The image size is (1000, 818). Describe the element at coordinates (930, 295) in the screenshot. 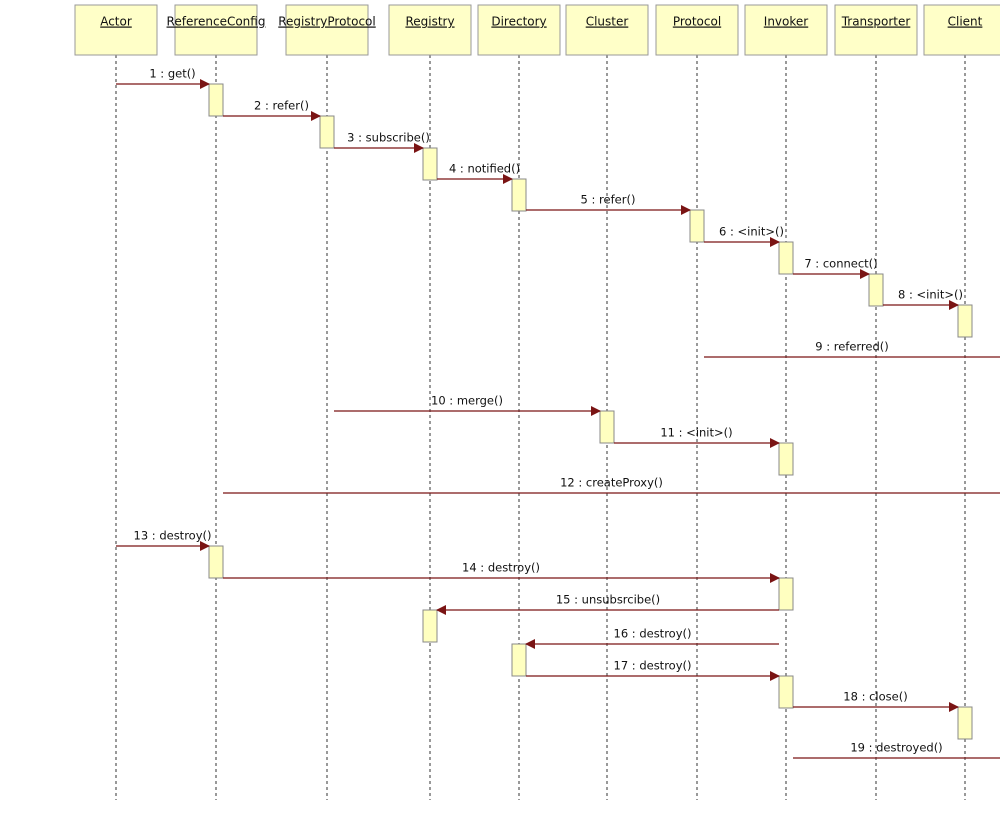

I see `message-label: 8 : <init>()` at that location.